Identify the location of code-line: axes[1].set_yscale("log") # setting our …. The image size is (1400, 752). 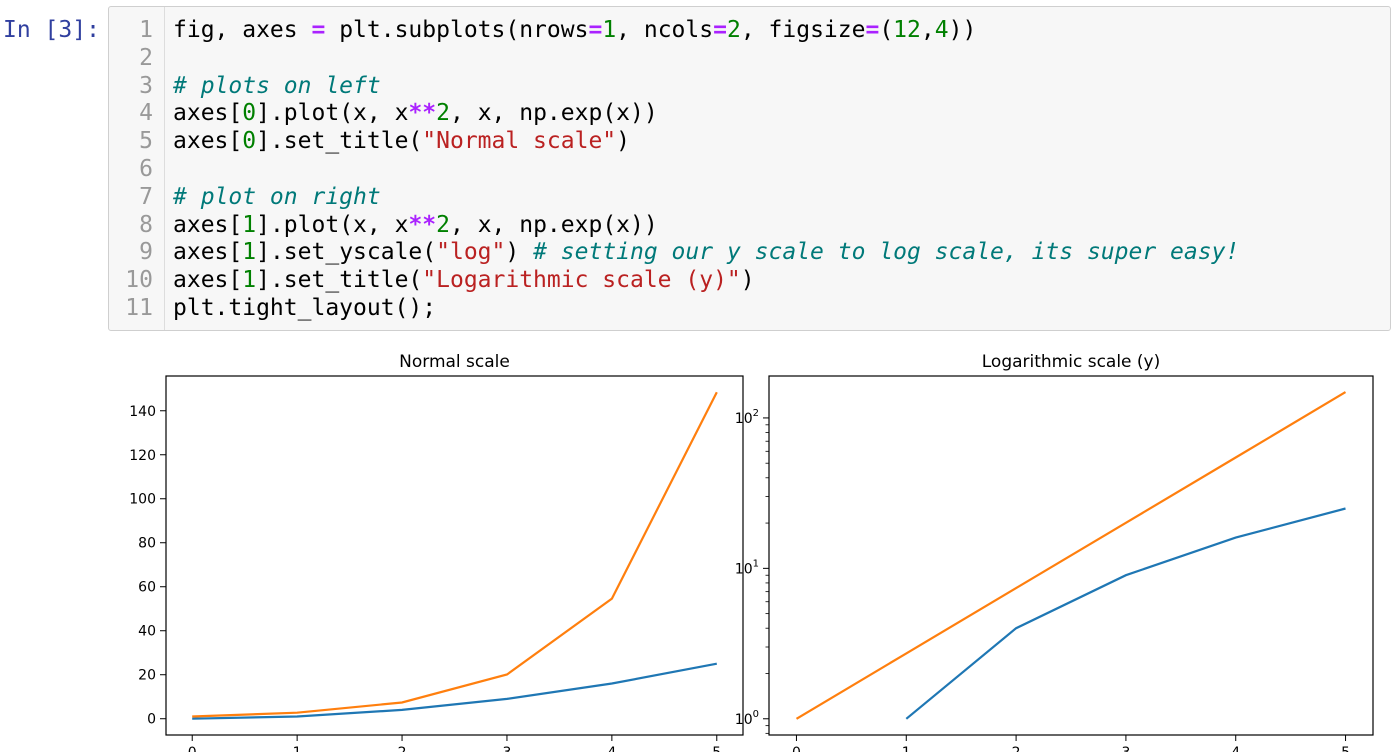
(706, 253).